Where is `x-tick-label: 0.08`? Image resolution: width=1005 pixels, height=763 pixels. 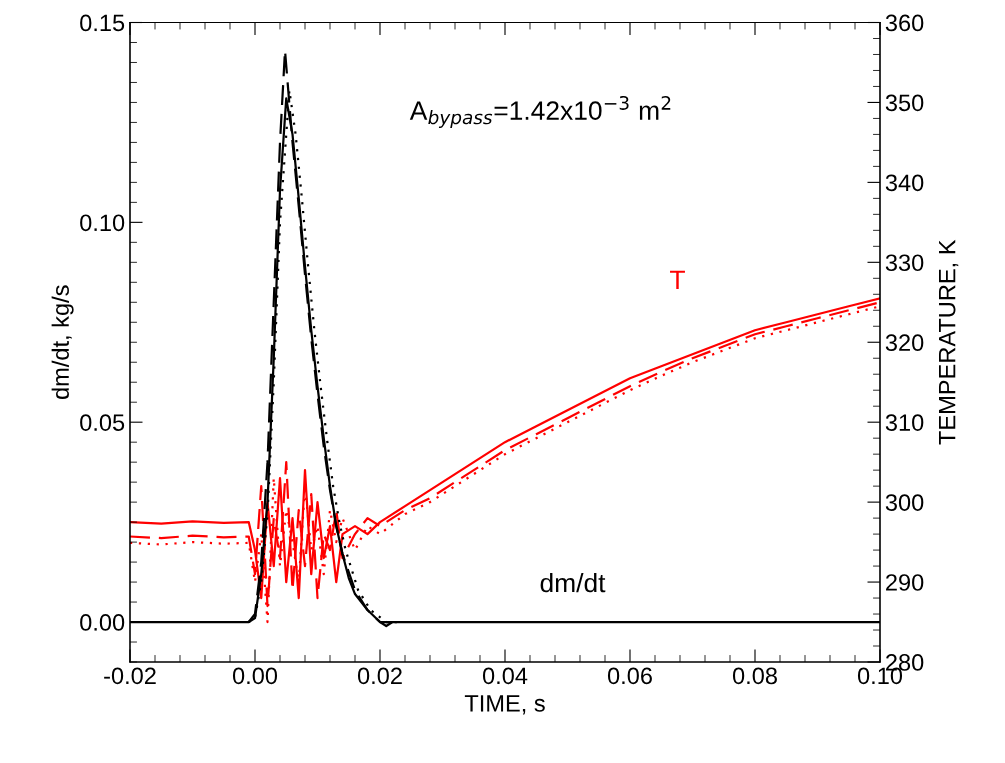 x-tick-label: 0.08 is located at coordinates (754, 676).